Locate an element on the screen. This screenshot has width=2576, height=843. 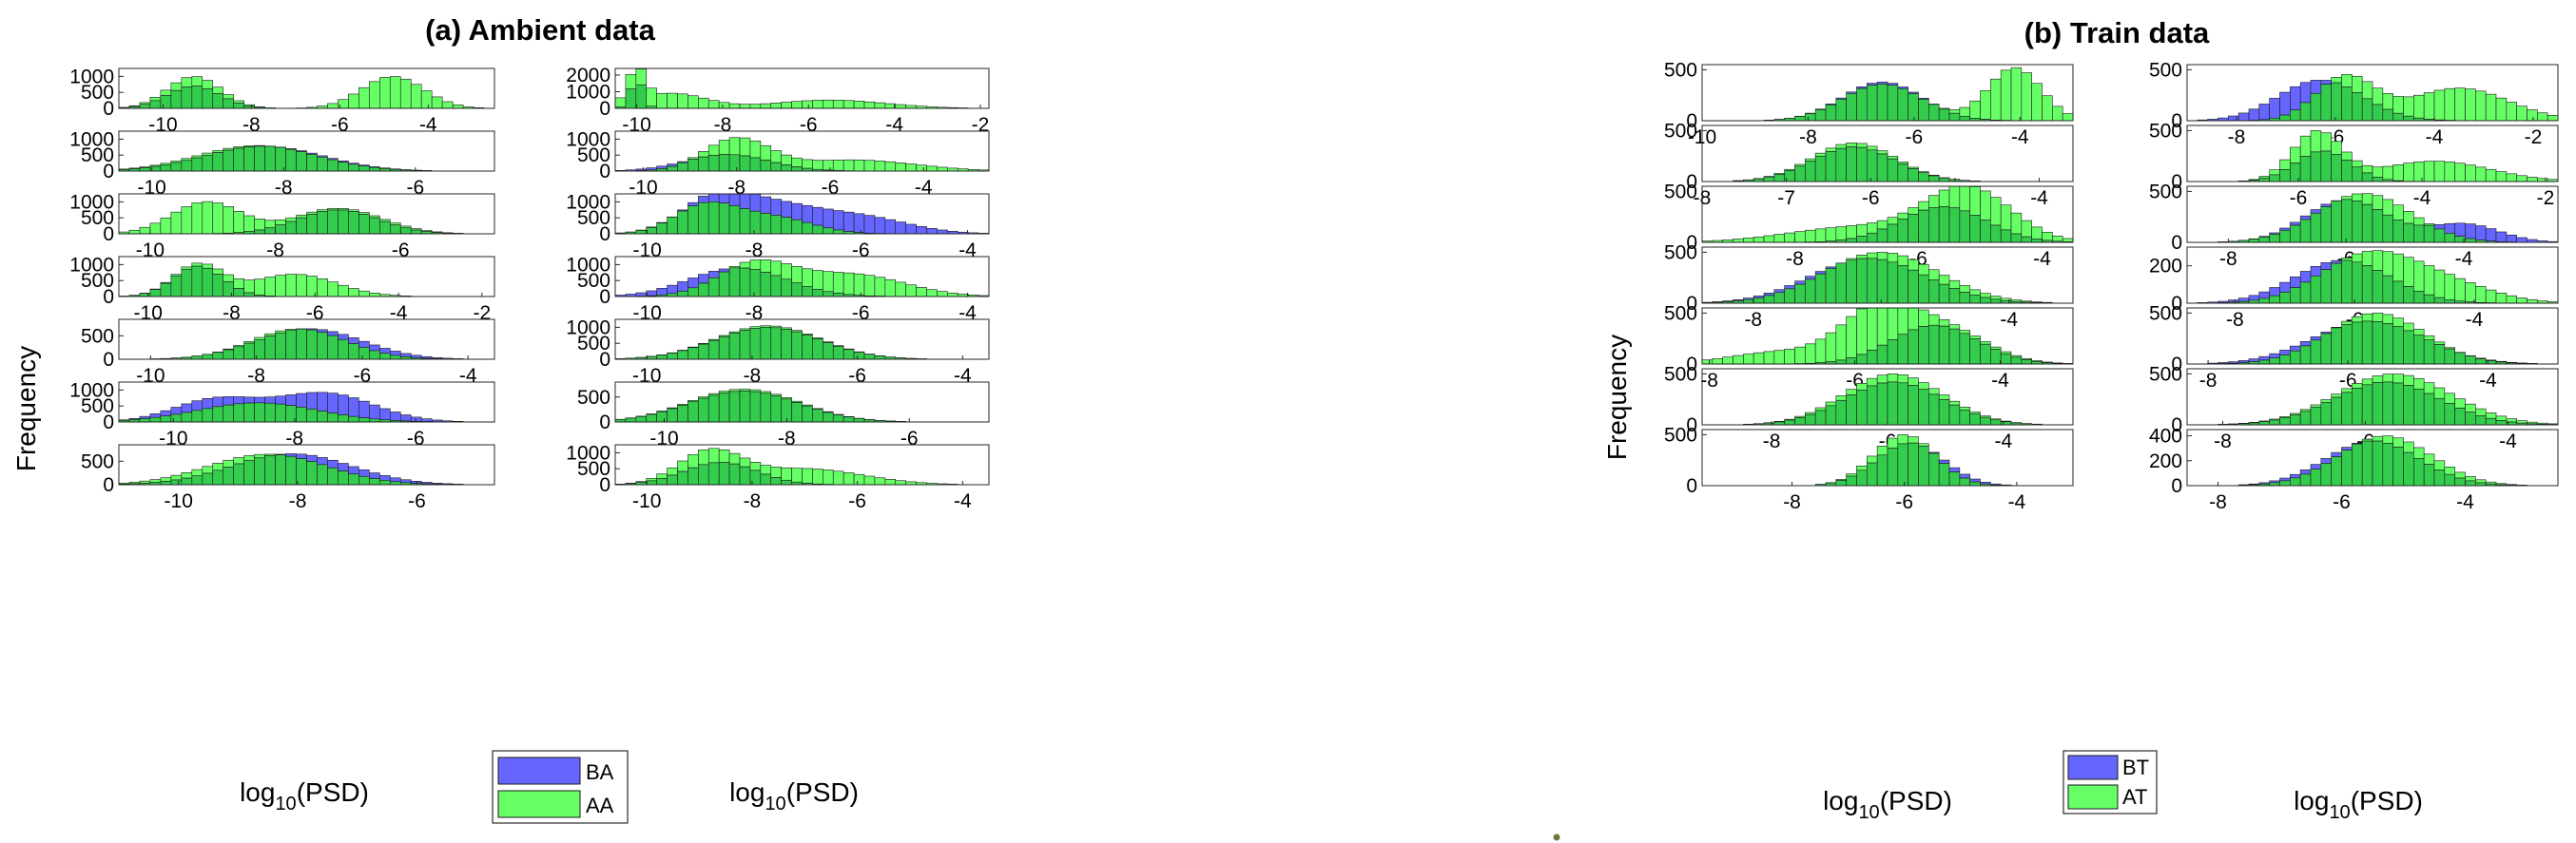
figure-b-title: (b) Train data is located at coordinates (2117, 32).